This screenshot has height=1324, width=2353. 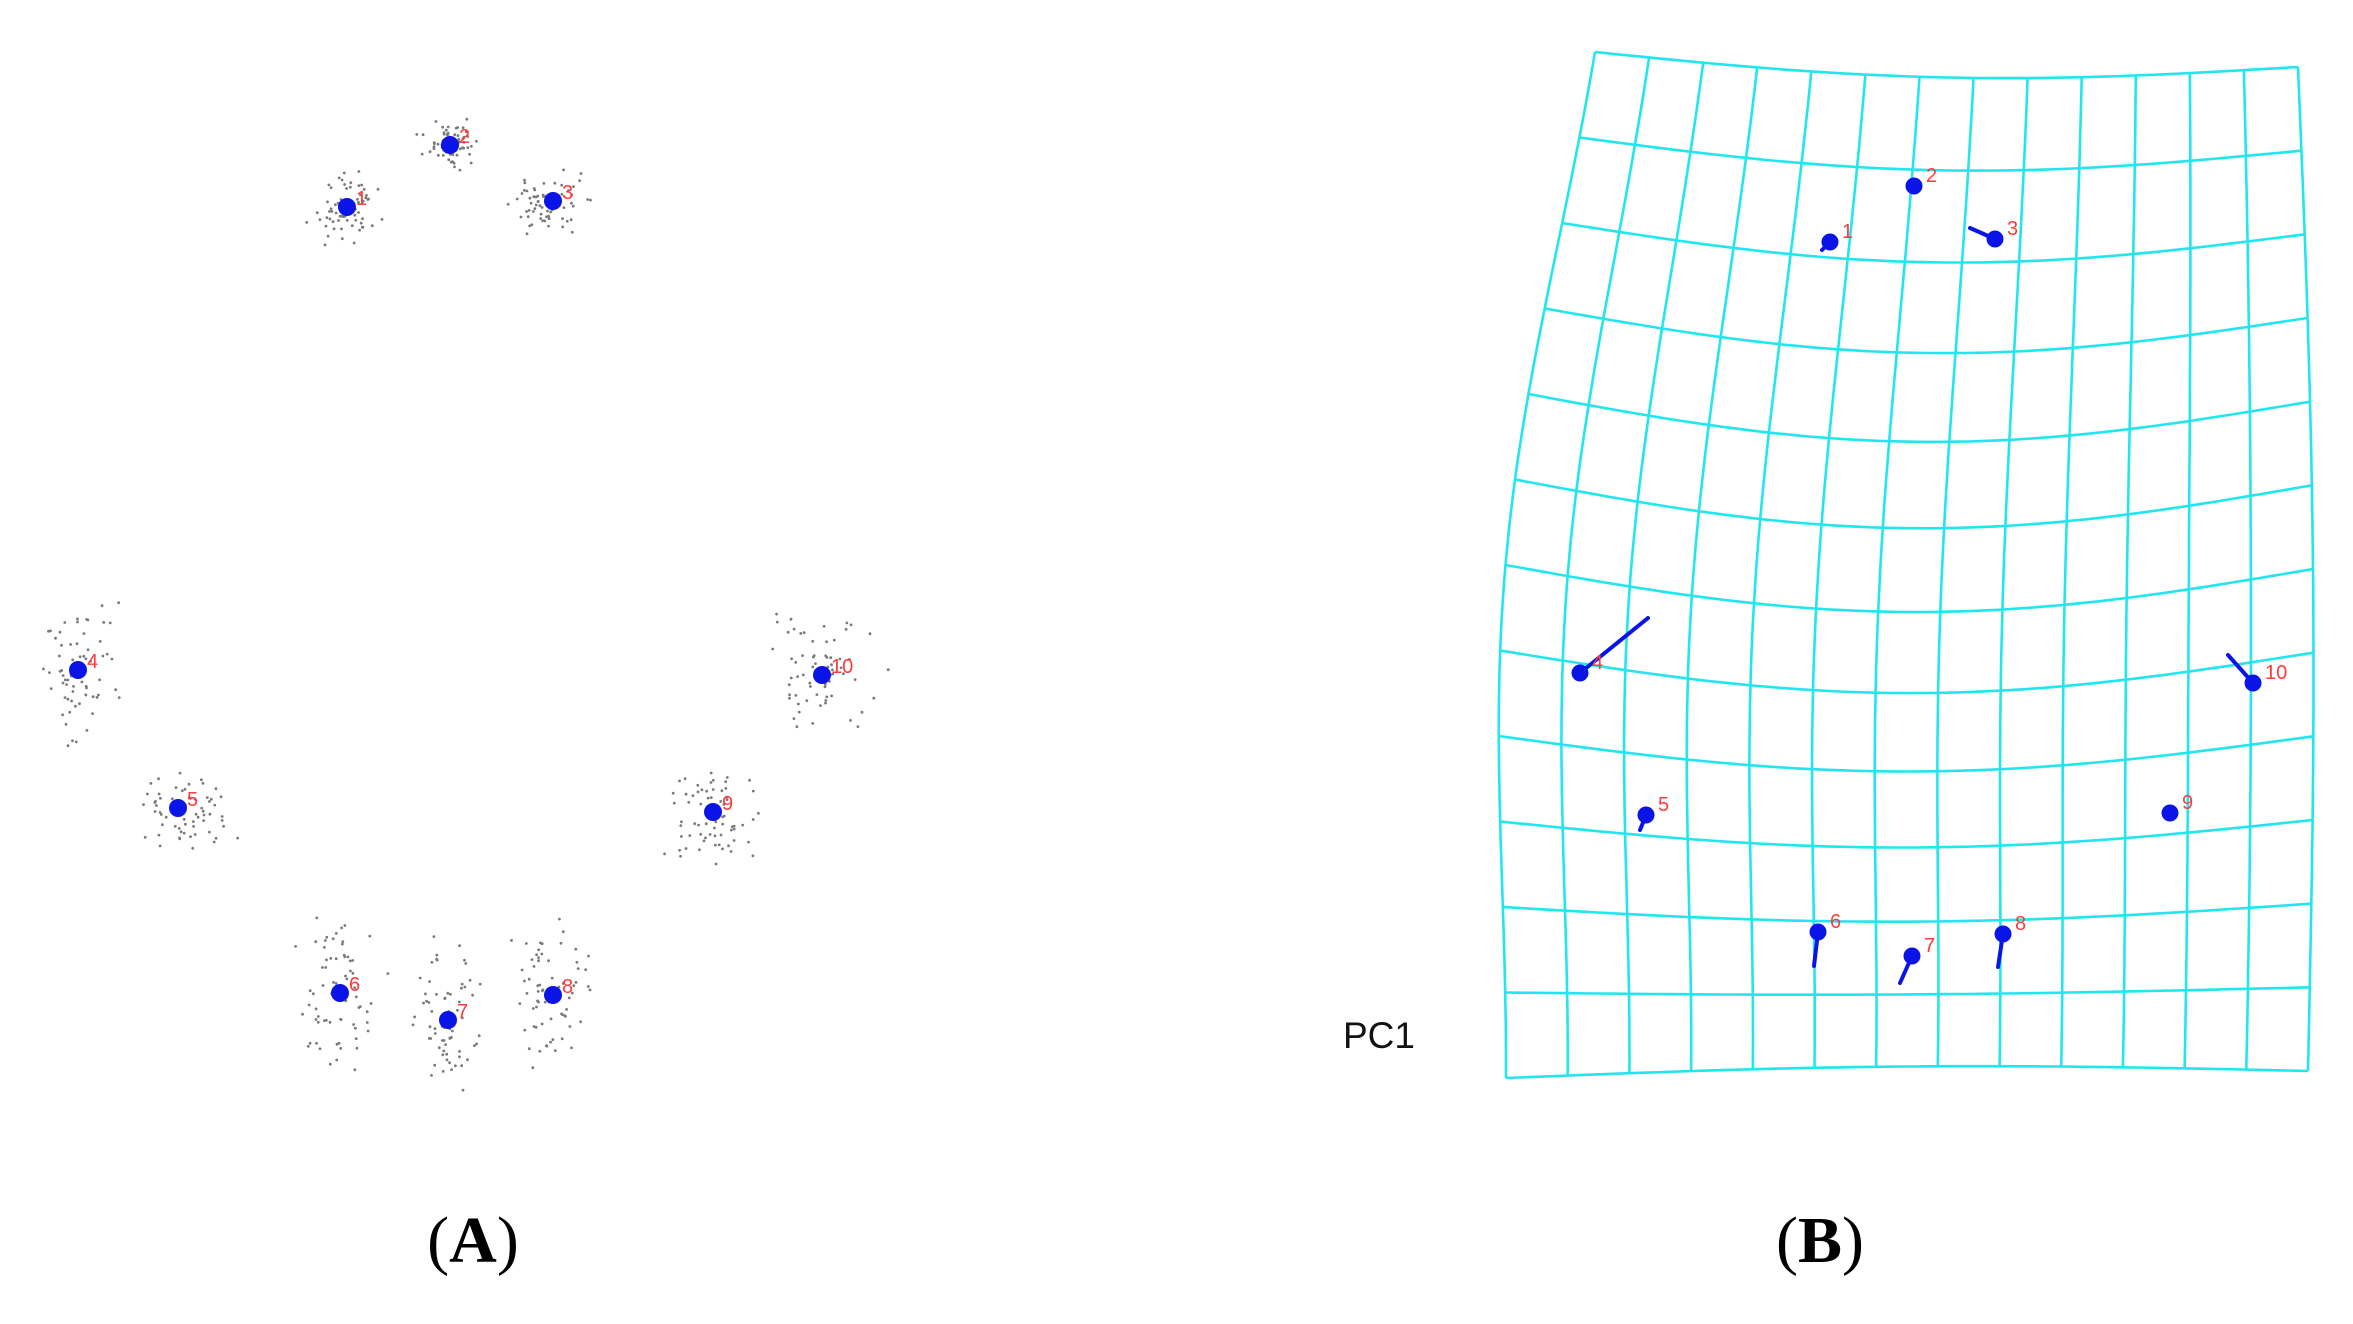 What do you see at coordinates (1836, 236) in the screenshot?
I see `landmark-1: 1` at bounding box center [1836, 236].